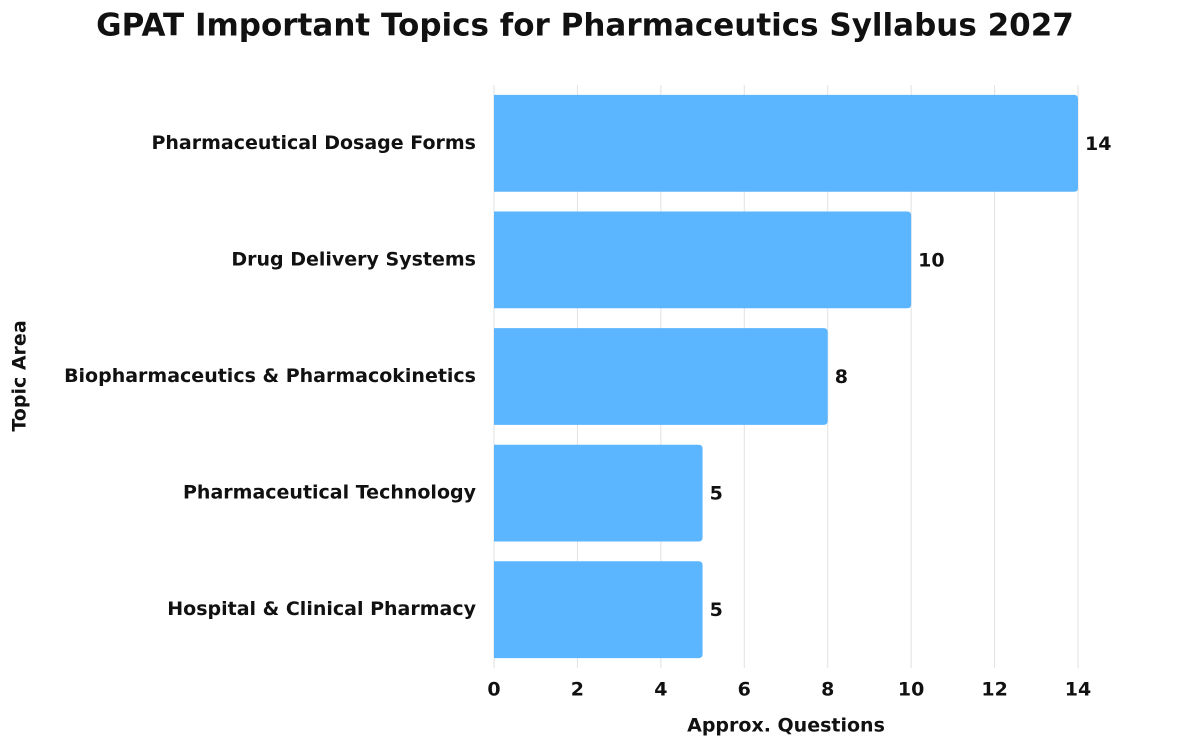 Image resolution: width=1200 pixels, height=752 pixels. I want to click on data-label: 10, so click(931, 260).